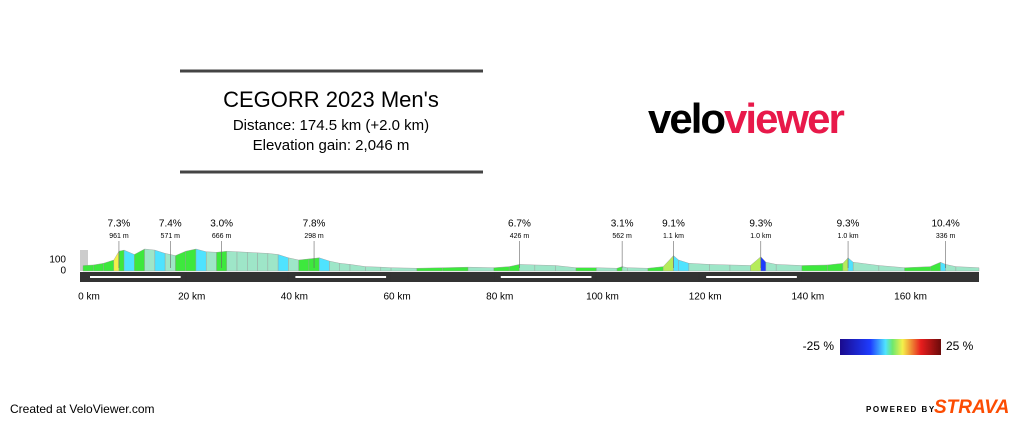  What do you see at coordinates (57, 260) in the screenshot?
I see `y-tick-label: 100` at bounding box center [57, 260].